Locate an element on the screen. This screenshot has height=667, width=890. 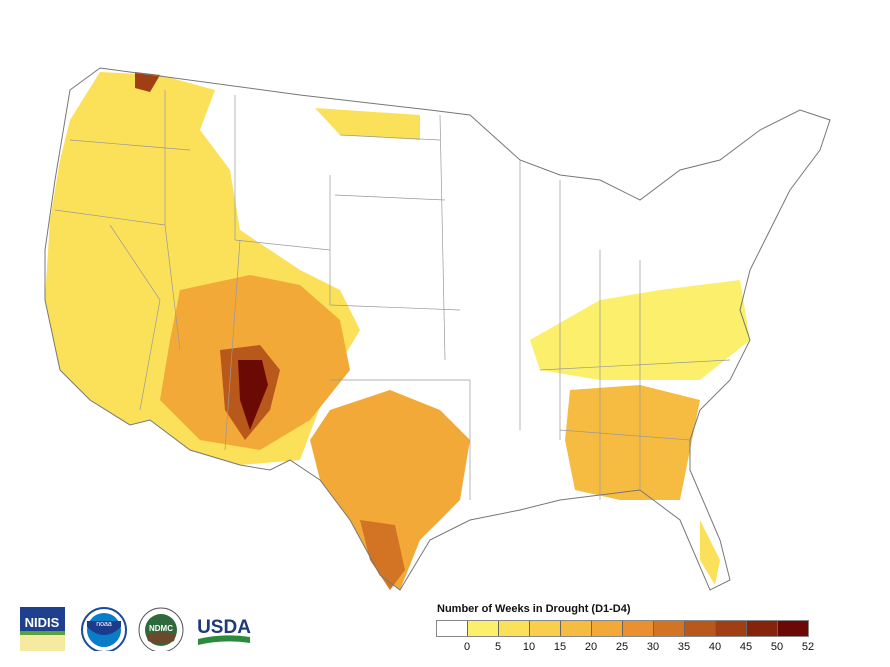
svg-text: noaa is located at coordinates (104, 624).